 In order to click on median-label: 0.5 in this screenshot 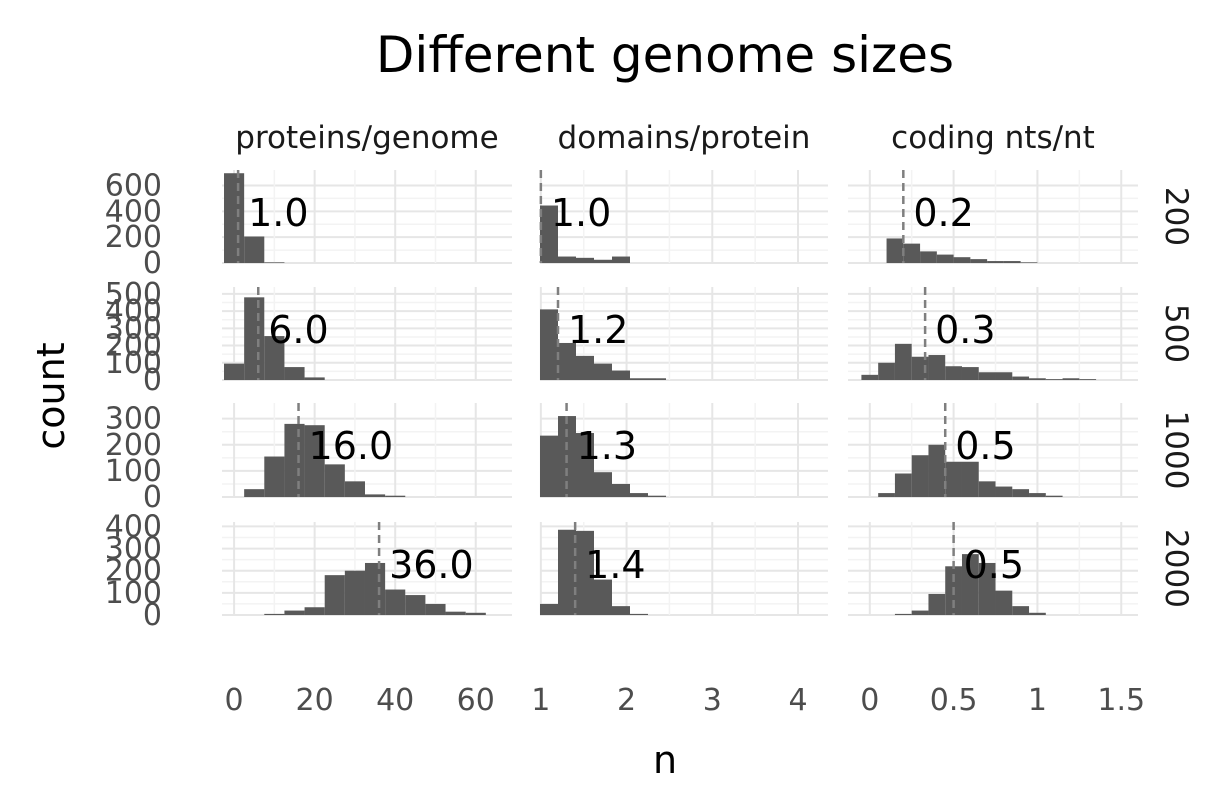, I will do `click(994, 565)`.